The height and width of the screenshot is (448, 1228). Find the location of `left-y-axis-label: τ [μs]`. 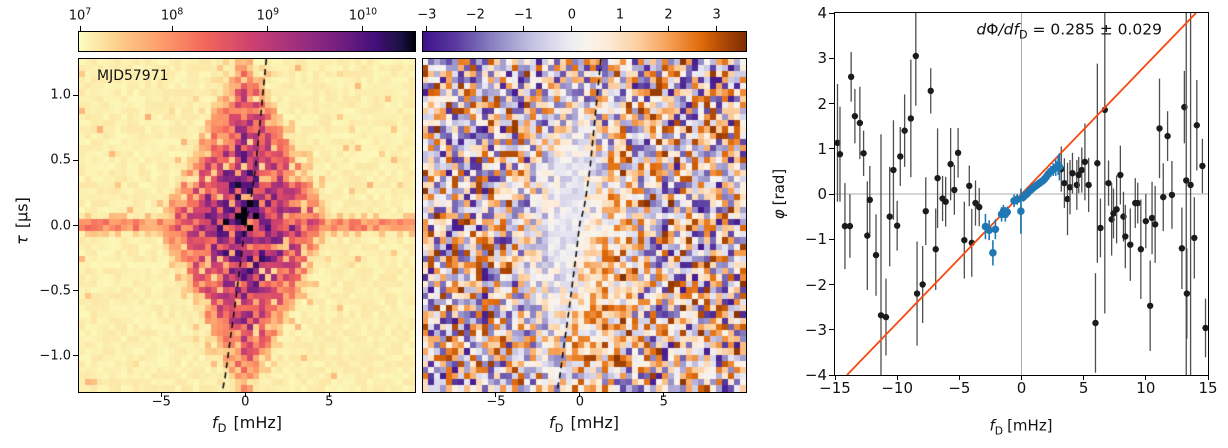

left-y-axis-label: τ [μs] is located at coordinates (22, 221).